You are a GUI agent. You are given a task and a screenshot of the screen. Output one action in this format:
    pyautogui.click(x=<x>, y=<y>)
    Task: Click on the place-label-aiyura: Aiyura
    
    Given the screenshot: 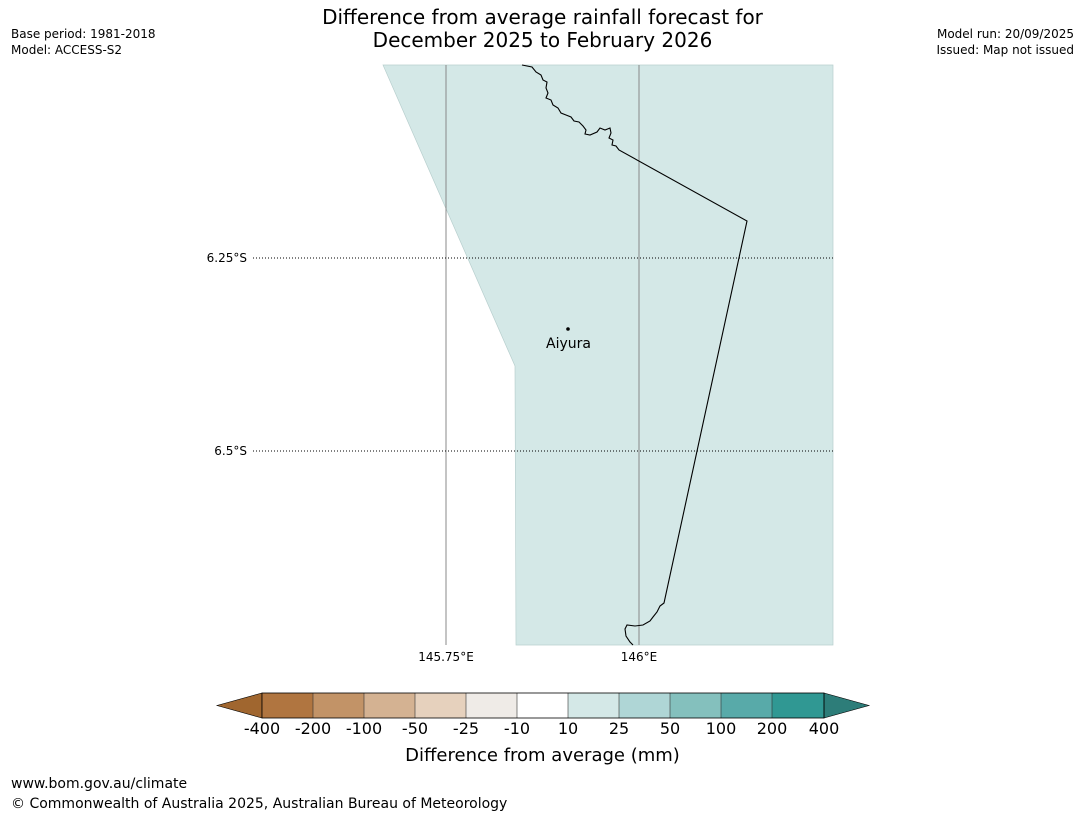 What is the action you would take?
    pyautogui.click(x=568, y=344)
    